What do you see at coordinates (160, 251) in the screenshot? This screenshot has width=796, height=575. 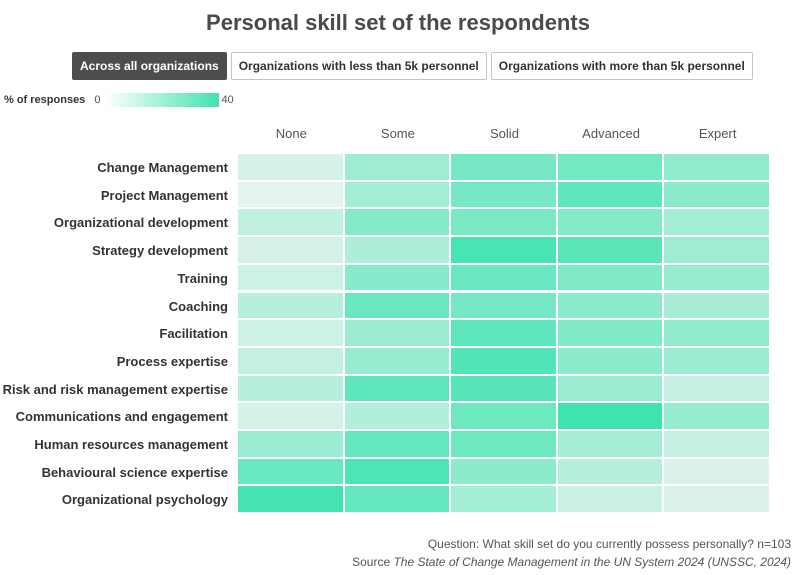 I see `row-label: Strategy development` at bounding box center [160, 251].